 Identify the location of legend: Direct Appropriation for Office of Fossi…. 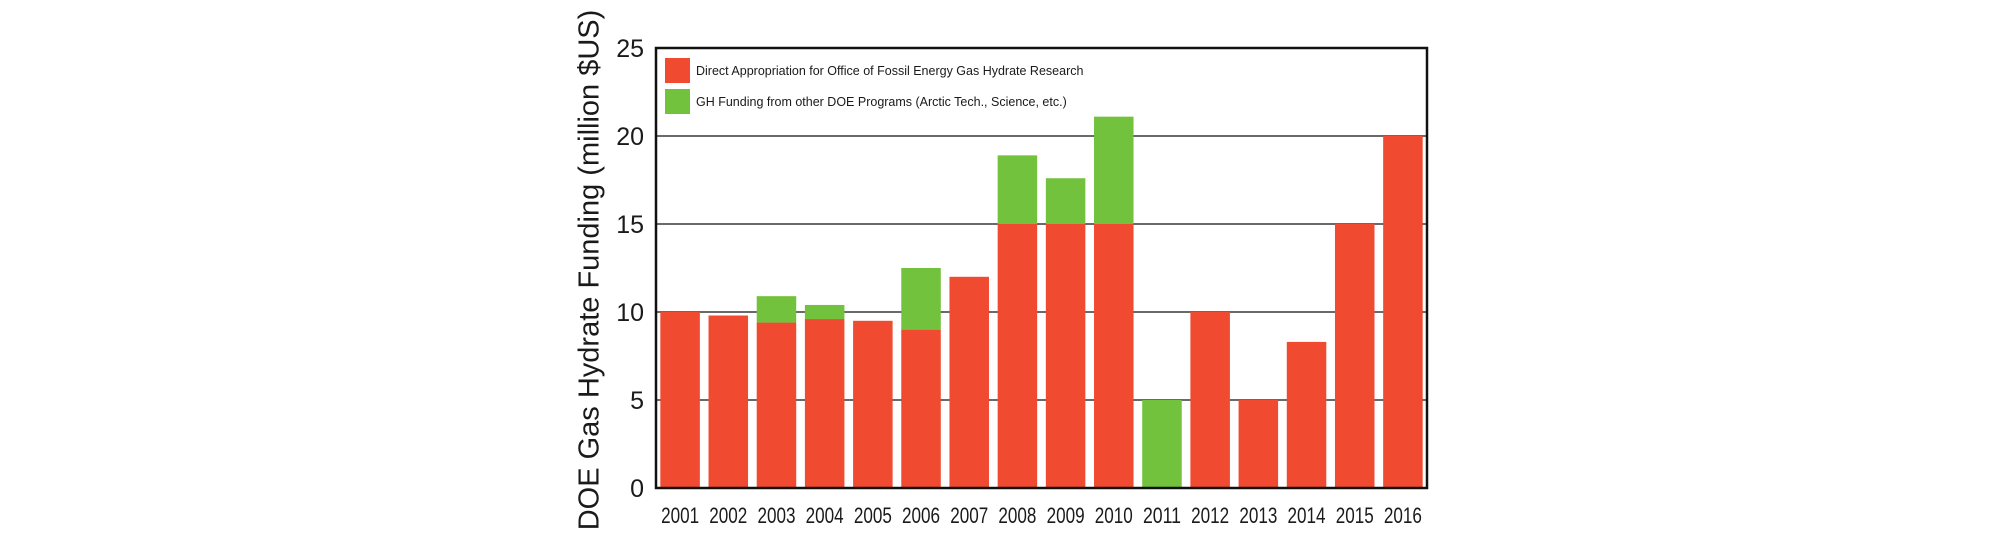
(874, 86).